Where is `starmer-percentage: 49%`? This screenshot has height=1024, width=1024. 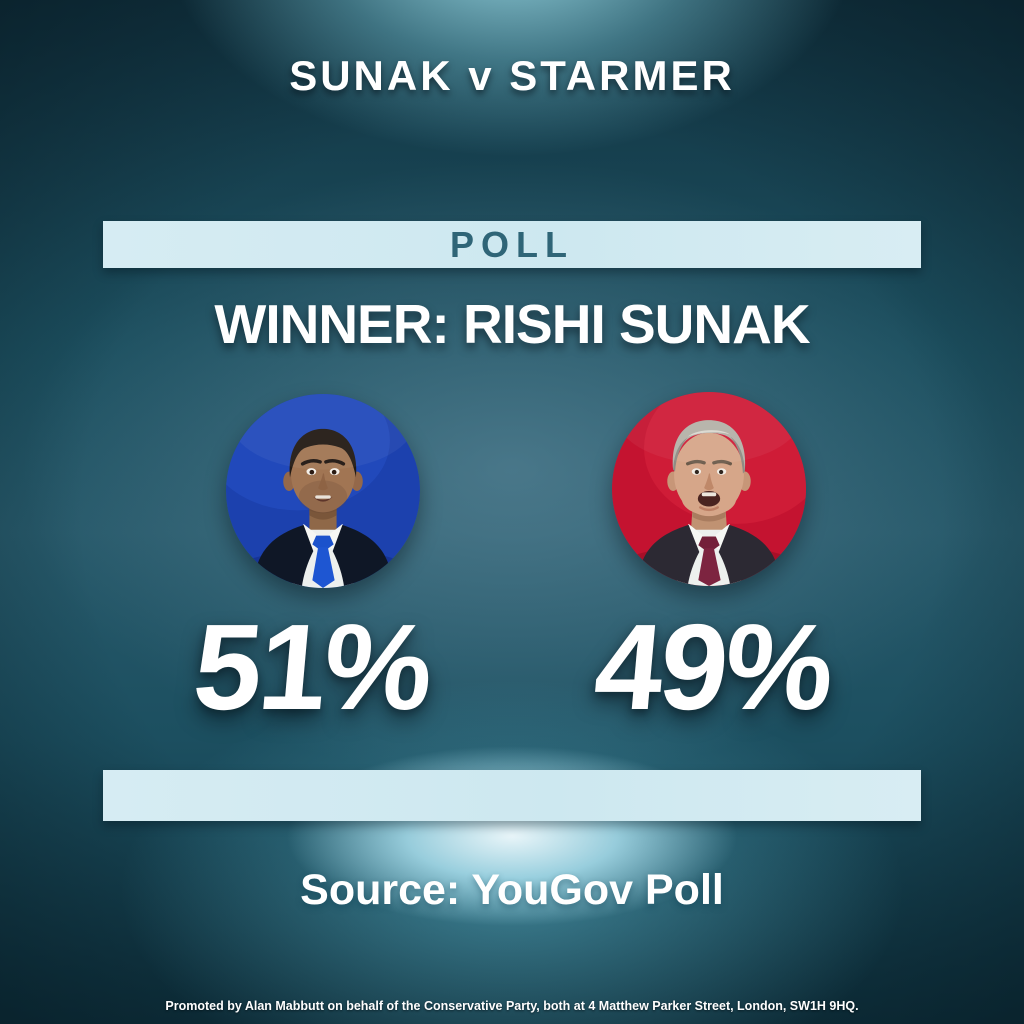 starmer-percentage: 49% is located at coordinates (713, 667).